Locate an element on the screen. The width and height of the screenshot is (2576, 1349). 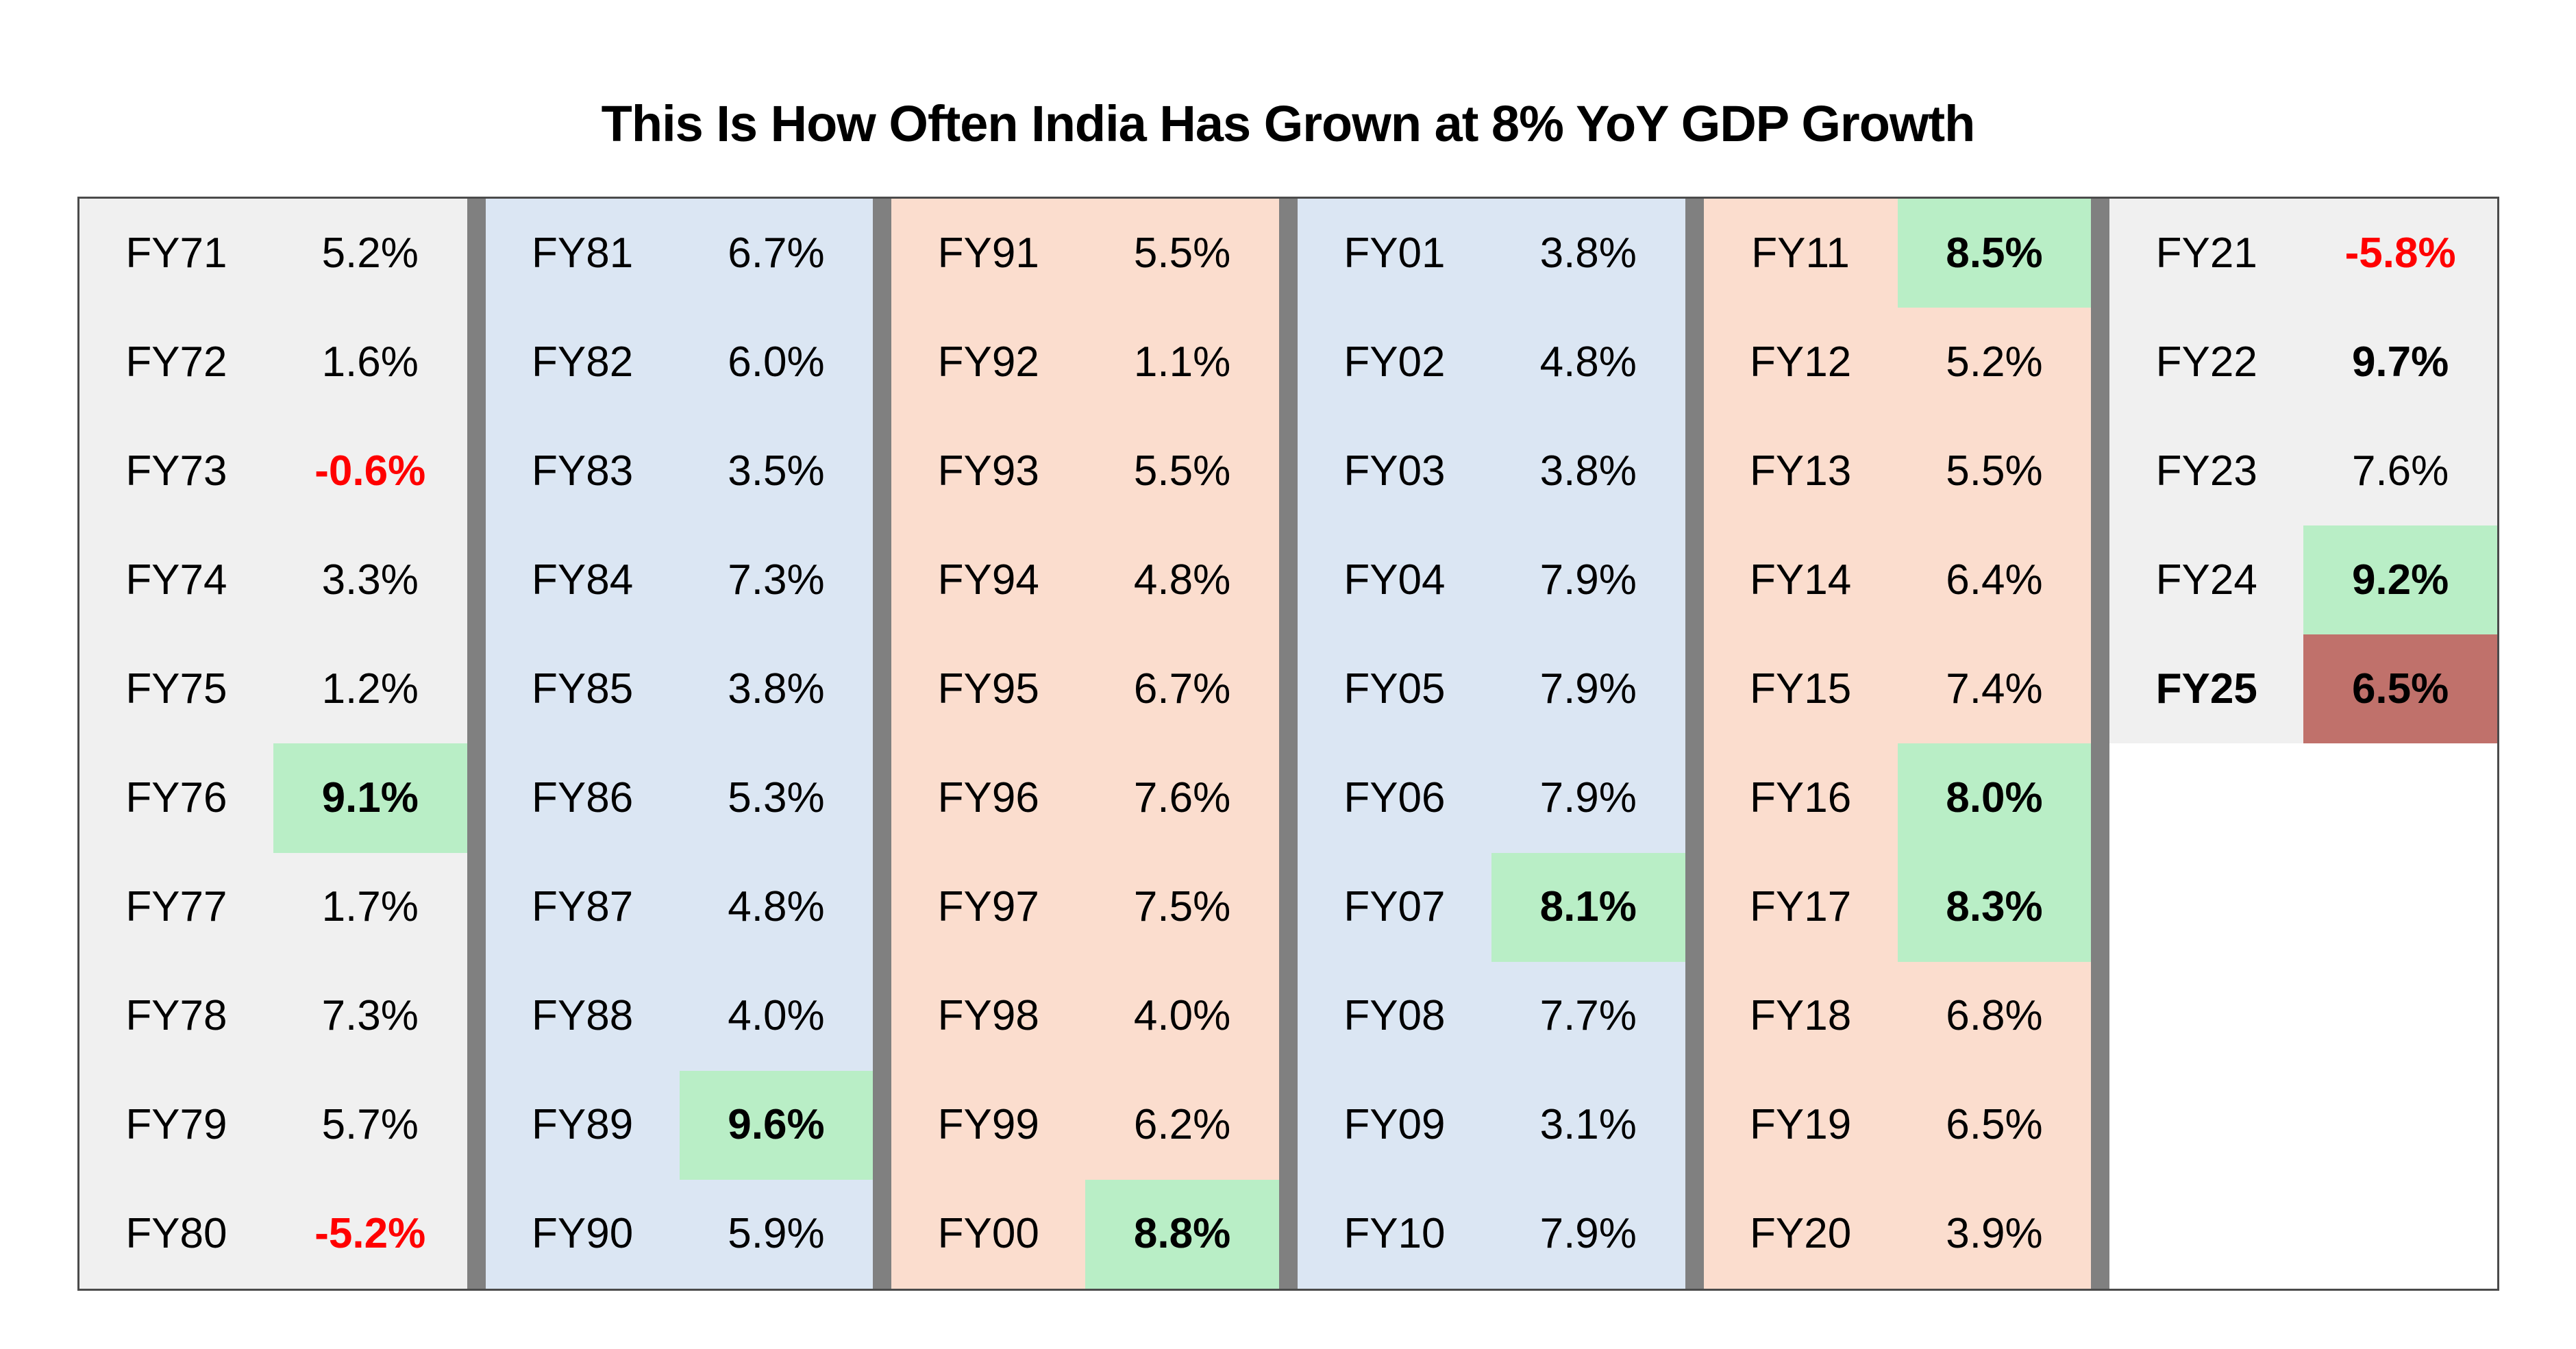
table-row: FY11 8.5% is located at coordinates (1897, 253).